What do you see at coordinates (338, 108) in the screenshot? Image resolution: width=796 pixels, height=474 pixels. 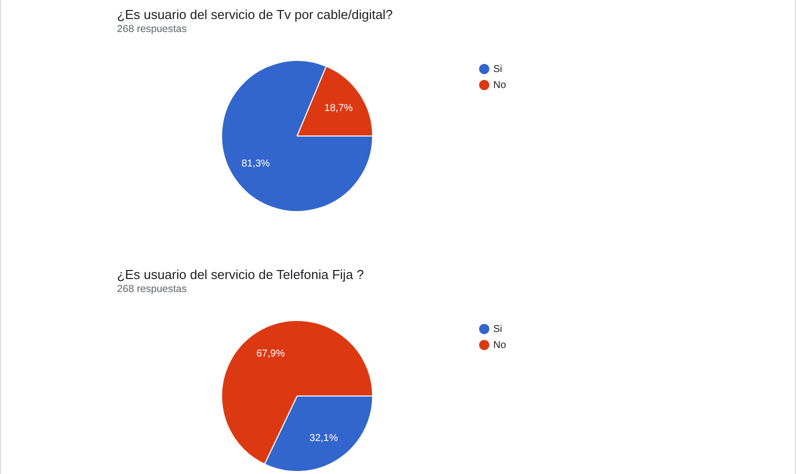 I see `data-label: 18,7%` at bounding box center [338, 108].